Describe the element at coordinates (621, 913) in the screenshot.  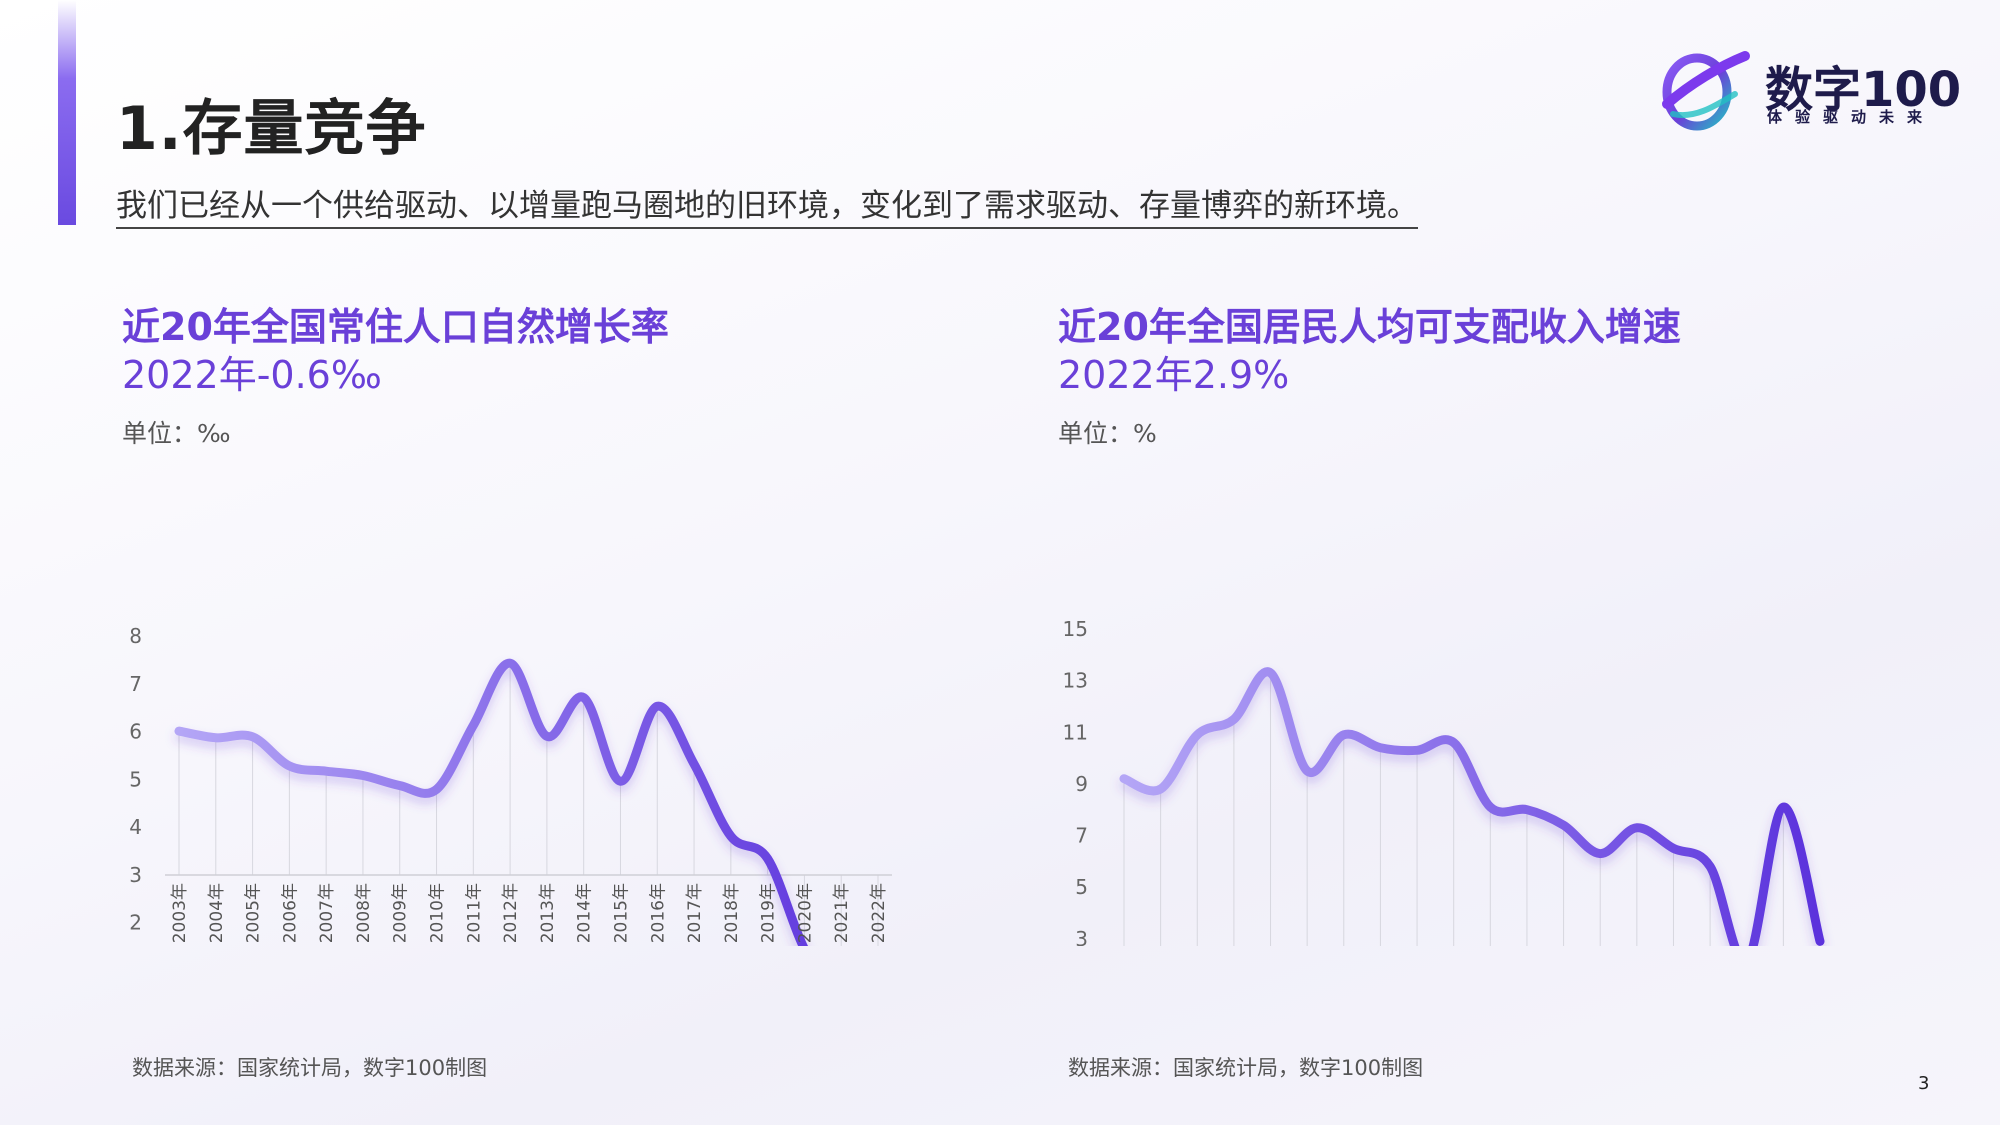
I see `x-tick-label: 2015年` at that location.